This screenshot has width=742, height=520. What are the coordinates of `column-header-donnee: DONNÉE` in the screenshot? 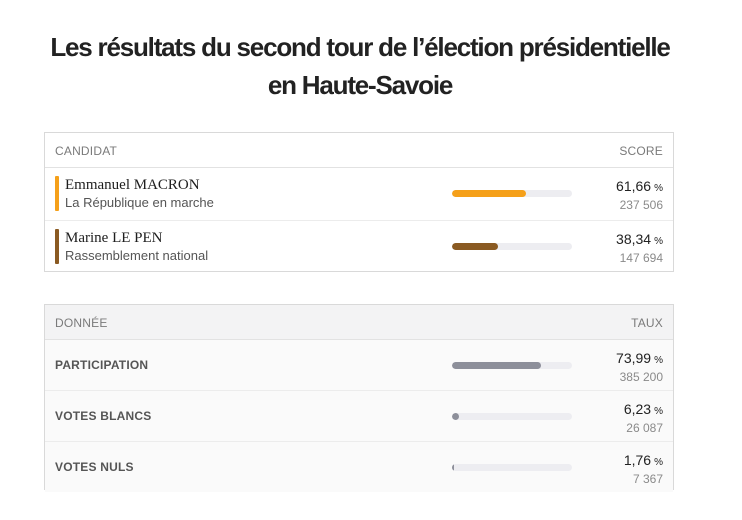 It's located at (81, 323).